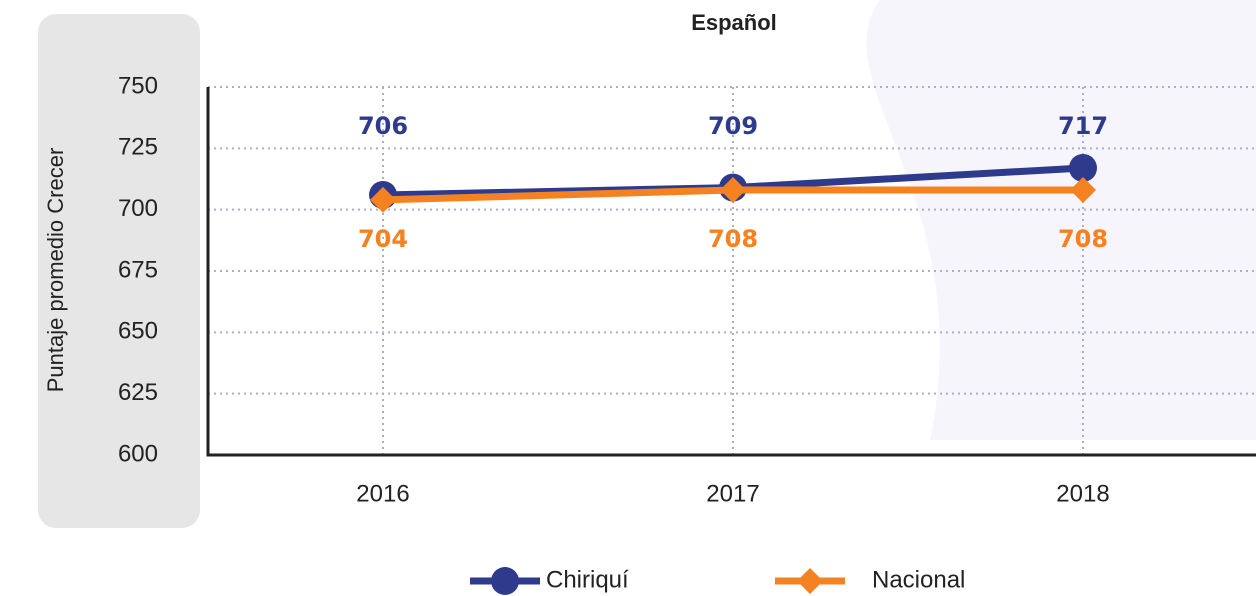 The width and height of the screenshot is (1256, 596). I want to click on x-tick-label: 2016, so click(382, 493).